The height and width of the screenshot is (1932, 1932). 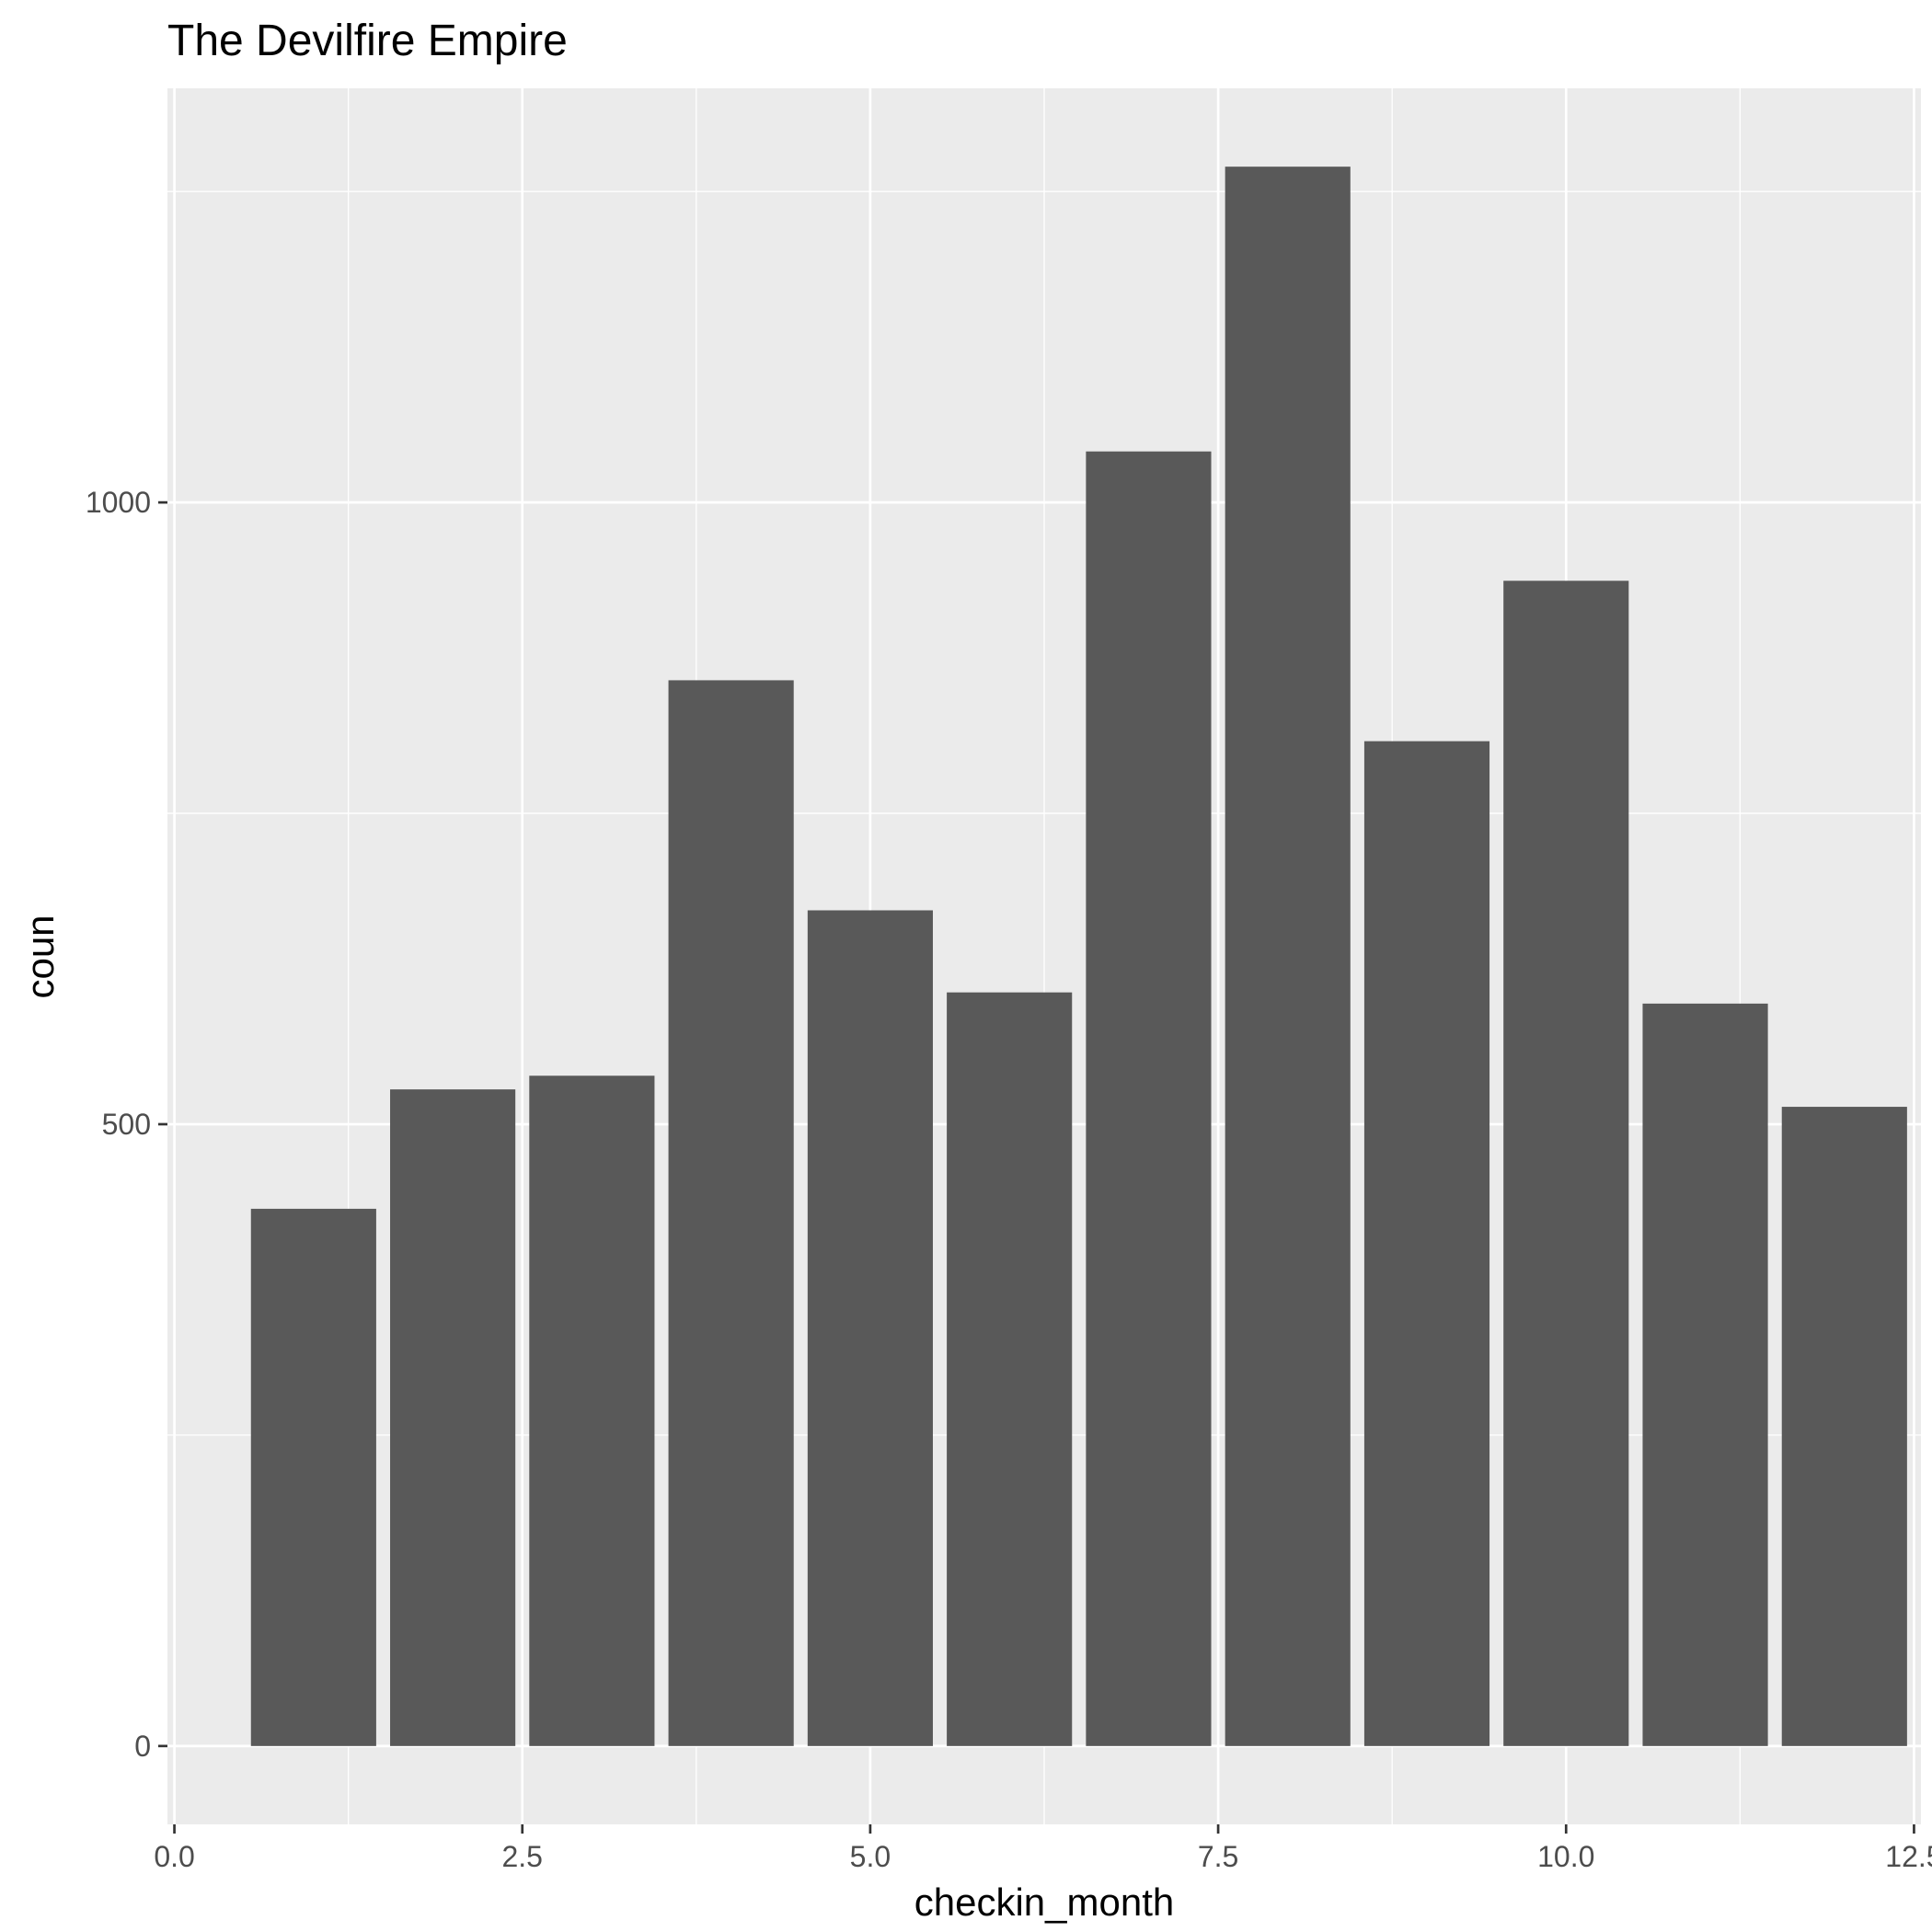 What do you see at coordinates (142, 1746) in the screenshot?
I see `y-tick-label: 0` at bounding box center [142, 1746].